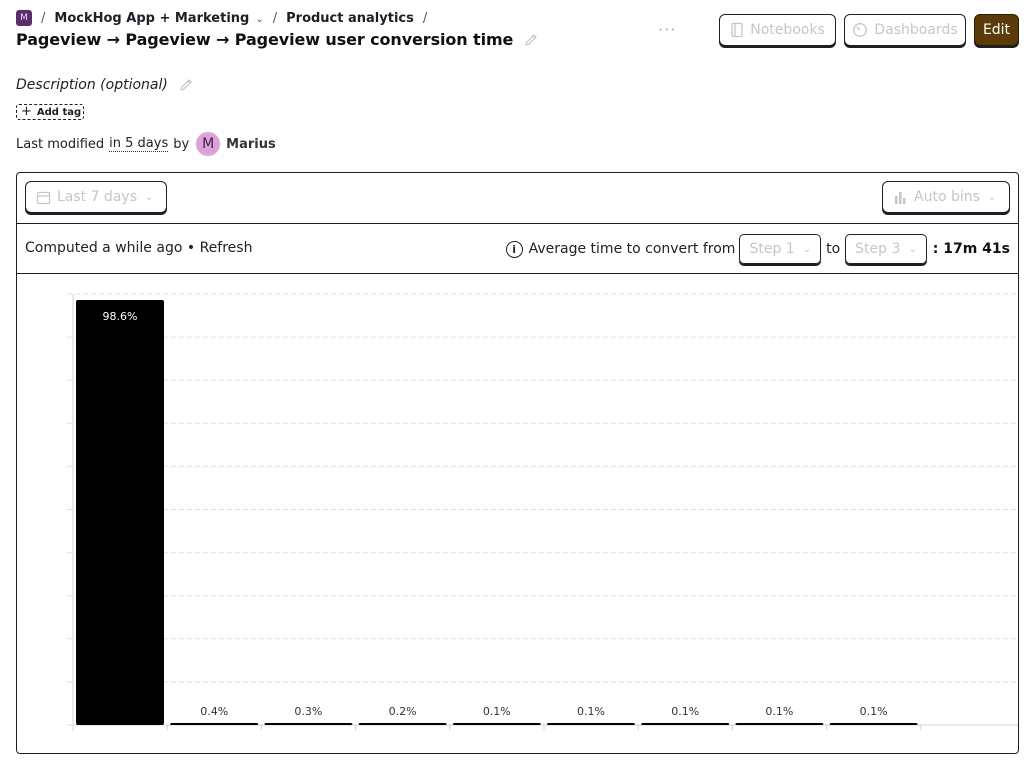 This screenshot has height=770, width=1035. I want to click on notebooks-label: Notebooks, so click(787, 30).